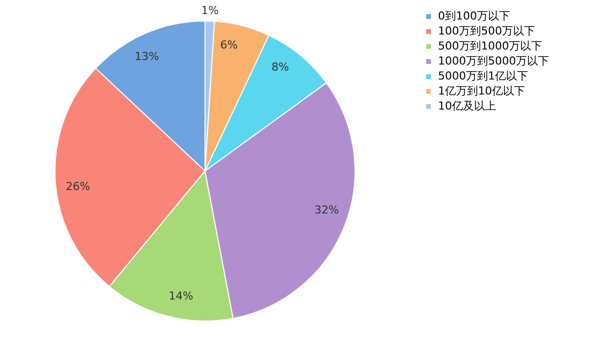 The width and height of the screenshot is (594, 340). I want to click on data-label: 6%, so click(229, 45).